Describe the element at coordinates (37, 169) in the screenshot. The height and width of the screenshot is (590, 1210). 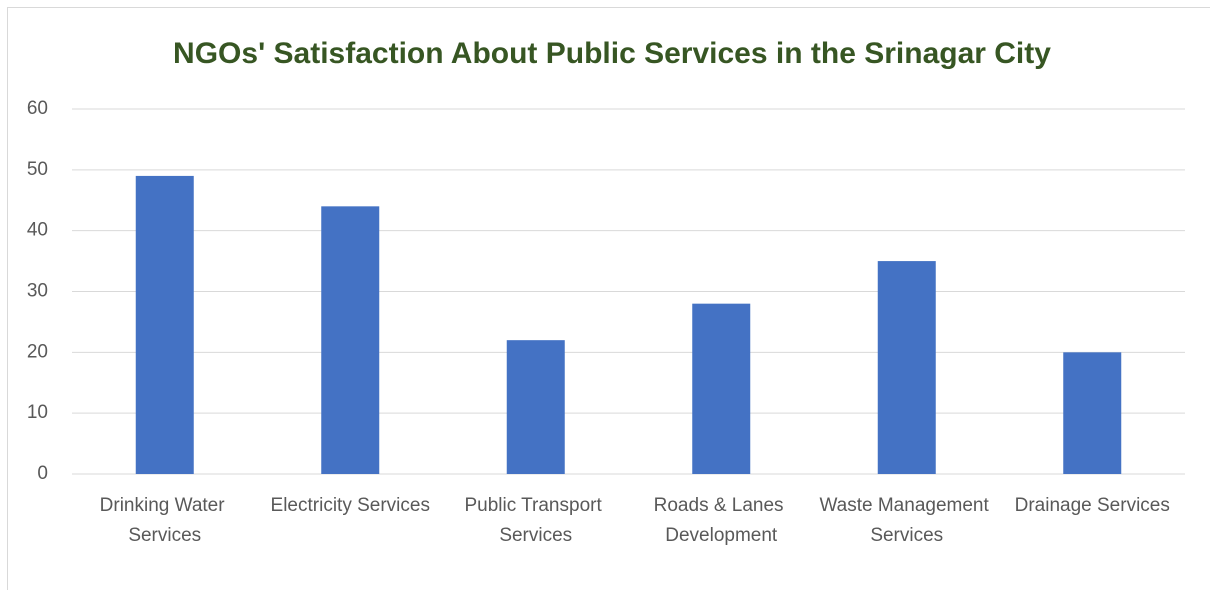
I see `y-tick-label: 50` at that location.